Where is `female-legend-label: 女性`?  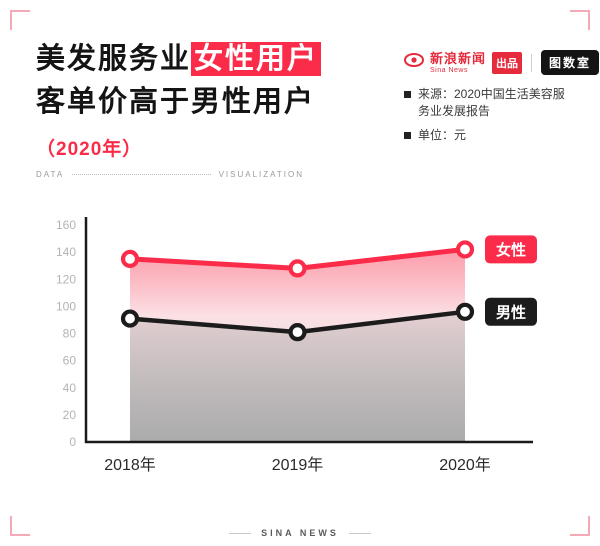 female-legend-label: 女性 is located at coordinates (511, 250).